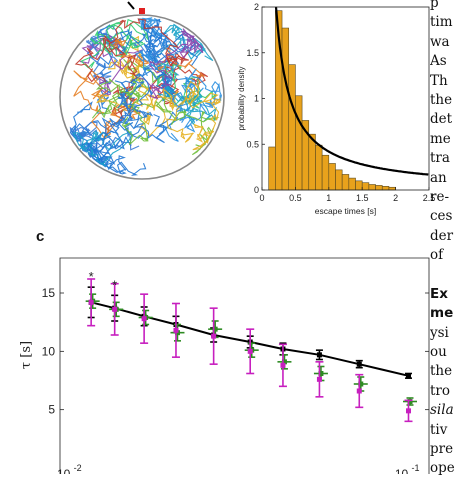 Image resolution: width=474 pixels, height=479 pixels. Describe the element at coordinates (49, 351) in the screenshot. I see `y-tick-label: 10` at that location.